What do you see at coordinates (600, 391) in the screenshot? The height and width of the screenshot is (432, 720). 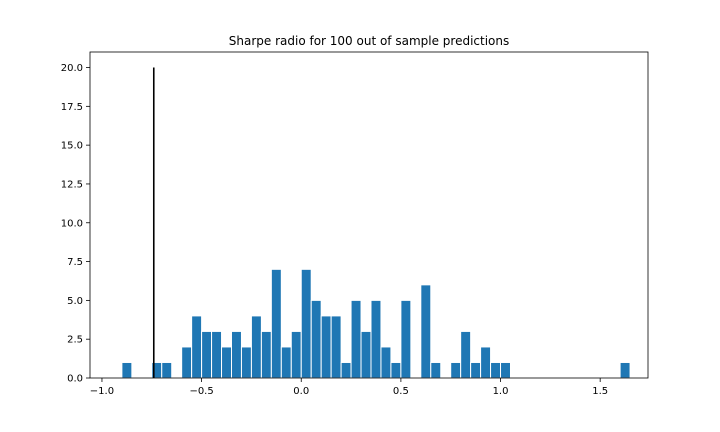 I see `x-tick-label: 1.5` at bounding box center [600, 391].